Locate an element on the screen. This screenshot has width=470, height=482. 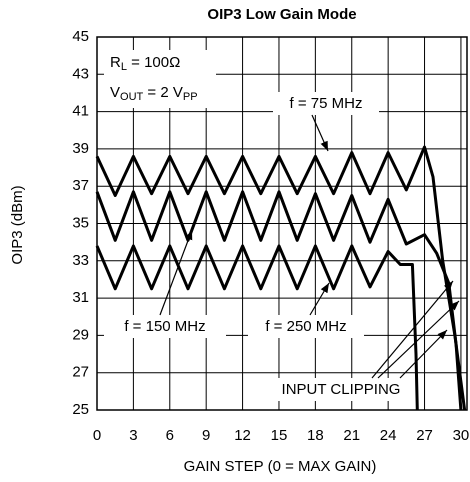
x-tick-label: 27 is located at coordinates (424, 435).